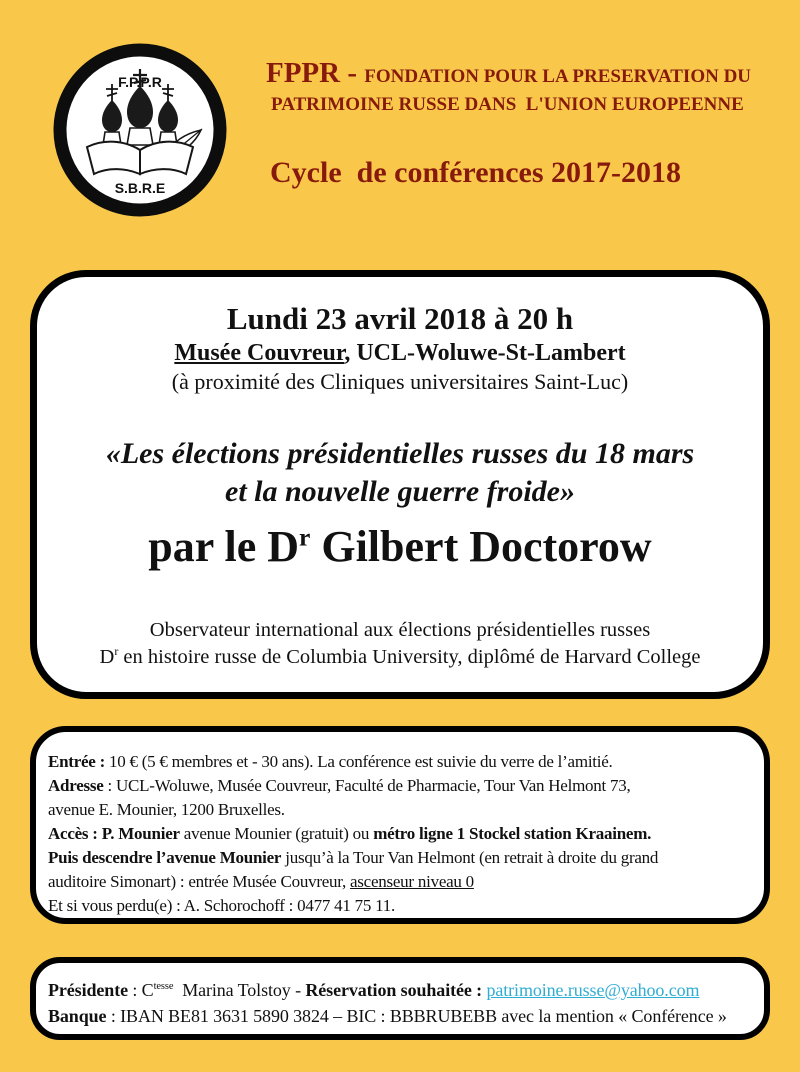 Image resolution: width=800 pixels, height=1072 pixels. Describe the element at coordinates (412, 881) in the screenshot. I see `ascenseur-underline: ascenseur niveau 0` at that location.